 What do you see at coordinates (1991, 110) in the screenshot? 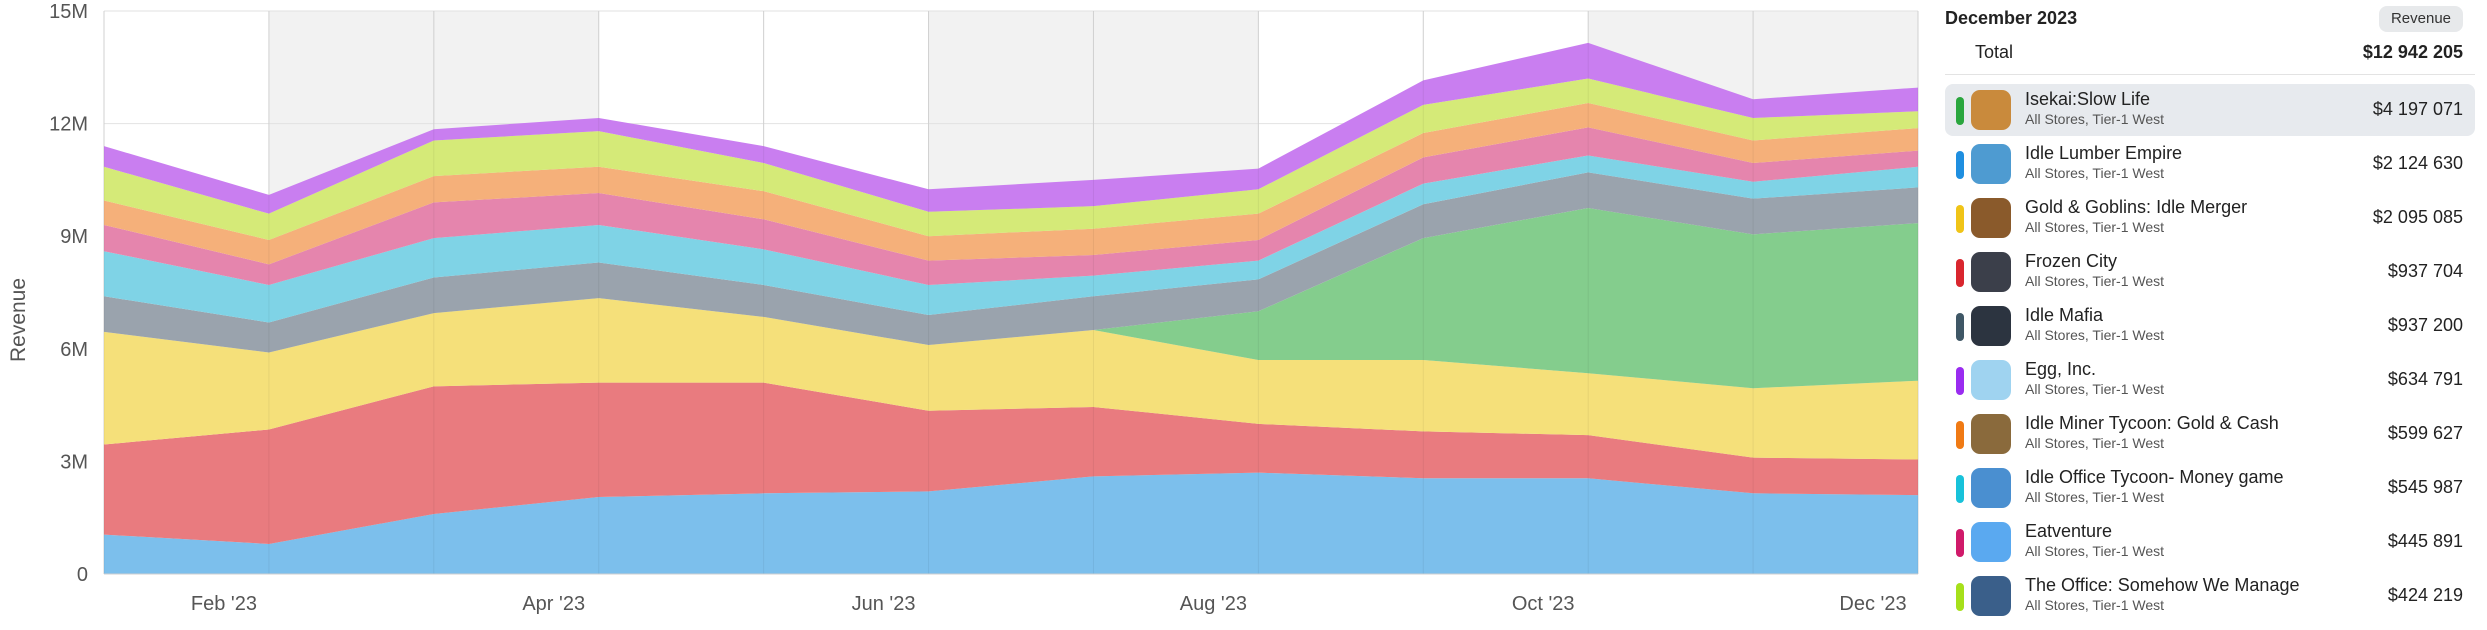
I see `isekai-app-icon` at bounding box center [1991, 110].